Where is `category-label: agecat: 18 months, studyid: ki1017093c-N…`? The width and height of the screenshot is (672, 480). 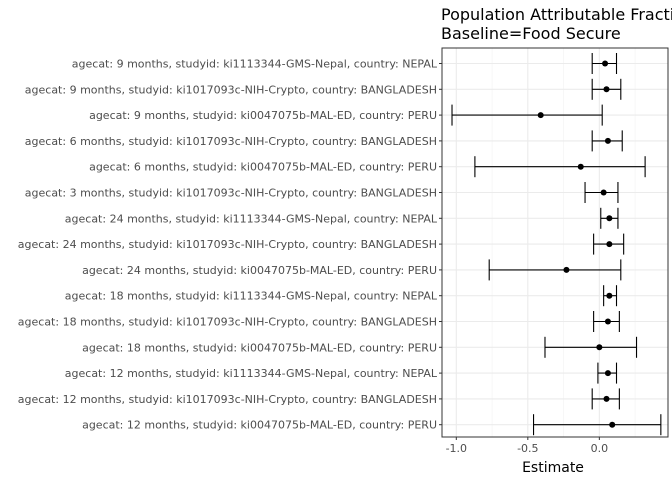
category-label: agecat: 18 months, studyid: ki1017093c-N… is located at coordinates (227, 322).